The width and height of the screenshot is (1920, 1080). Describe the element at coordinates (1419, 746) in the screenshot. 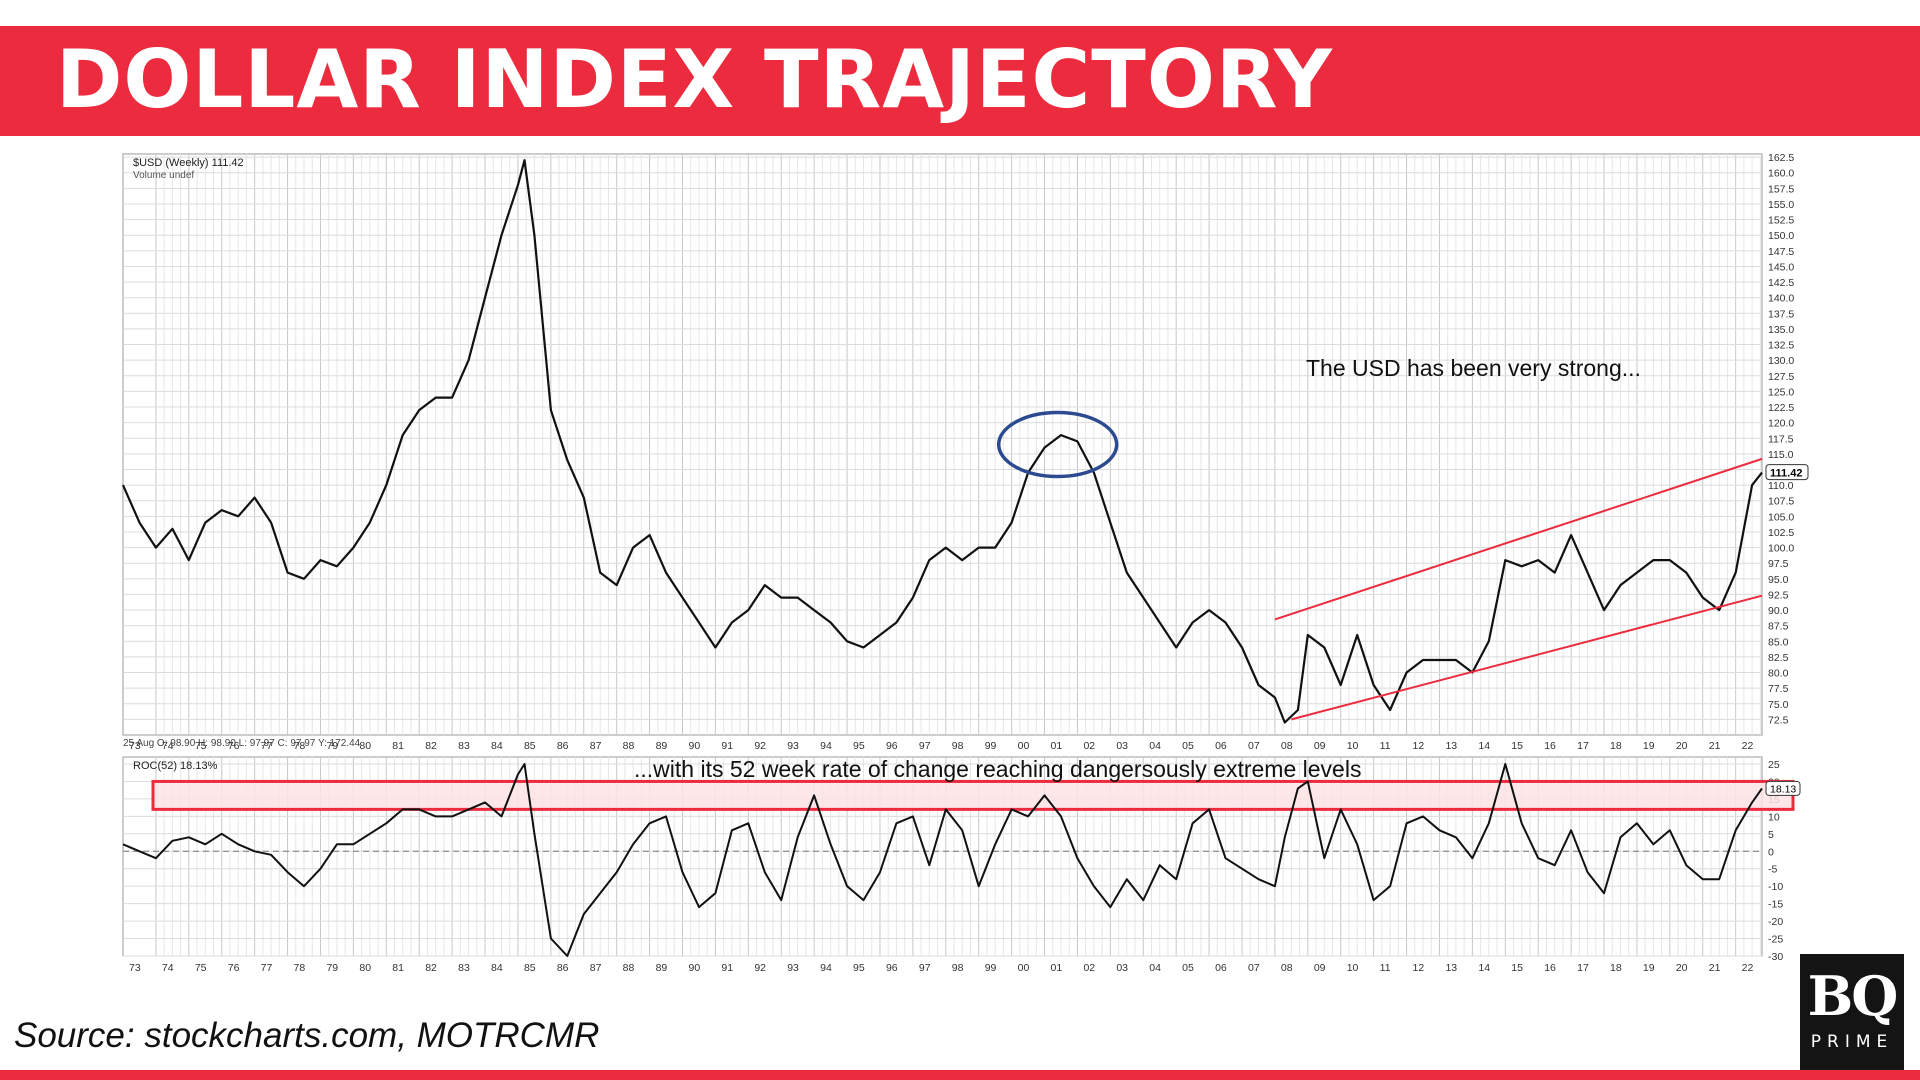

I see `year-tick-label-upper: 12` at that location.